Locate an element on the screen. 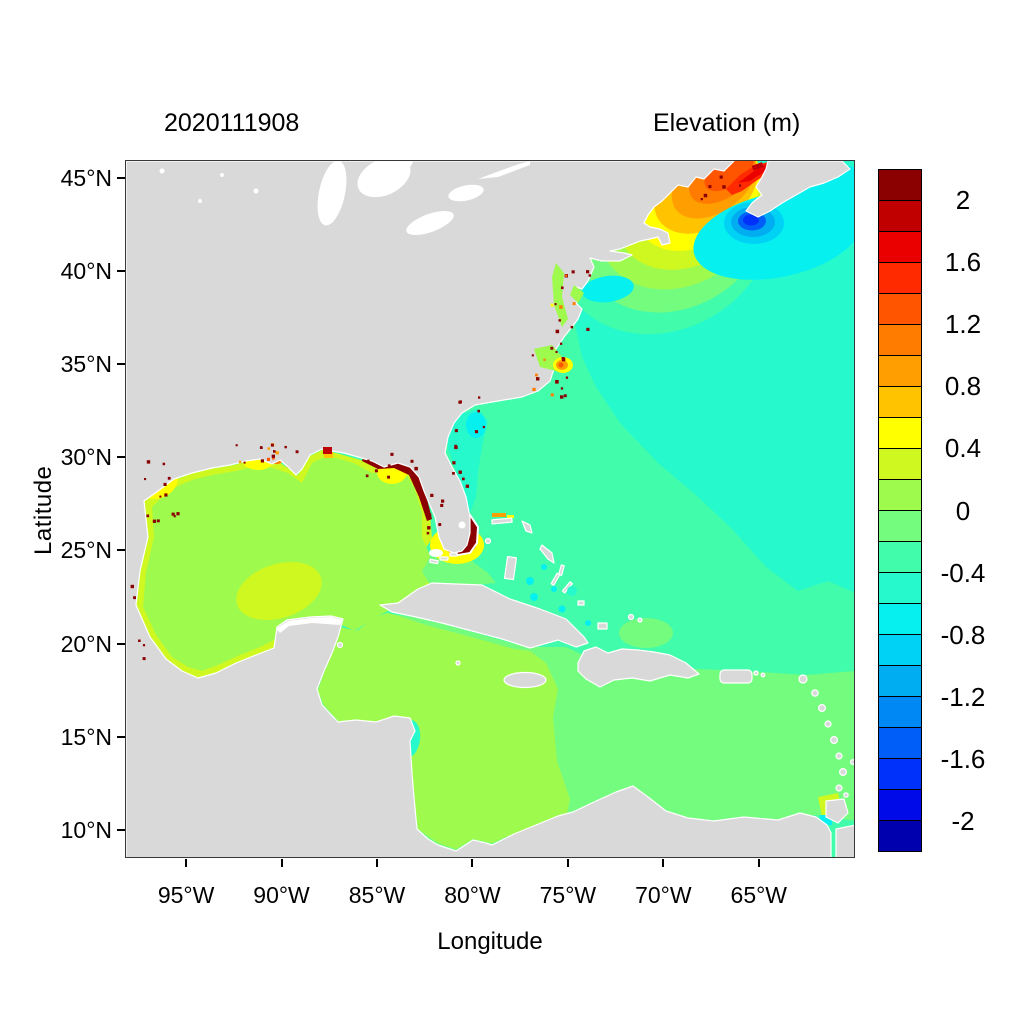  colorbar-tick-label: 1.2 is located at coordinates (963, 324).